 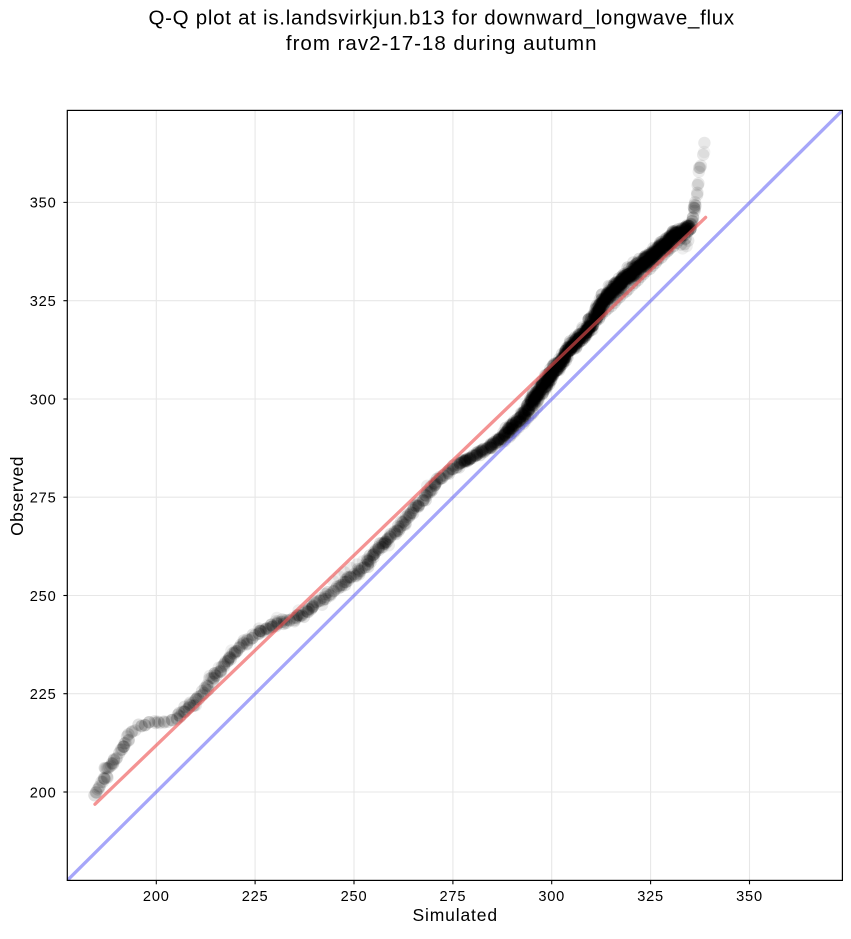 What do you see at coordinates (17, 496) in the screenshot?
I see `svg-text: Observed` at bounding box center [17, 496].